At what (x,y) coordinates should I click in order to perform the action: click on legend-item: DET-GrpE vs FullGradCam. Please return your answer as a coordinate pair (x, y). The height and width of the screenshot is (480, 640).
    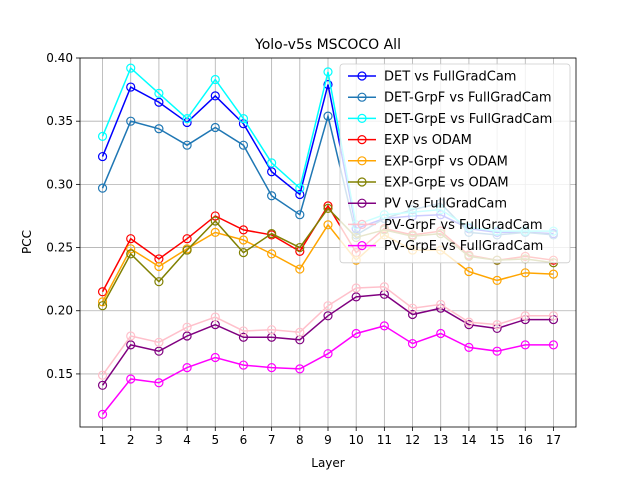
    Looking at the image, I should click on (450, 119).